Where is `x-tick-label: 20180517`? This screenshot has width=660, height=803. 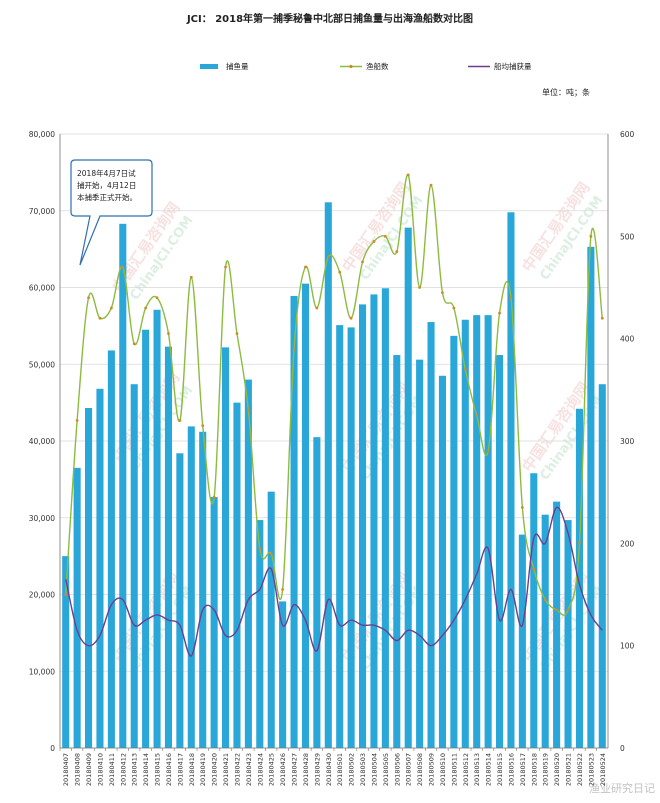
x-tick-label: 20180517 is located at coordinates (523, 769).